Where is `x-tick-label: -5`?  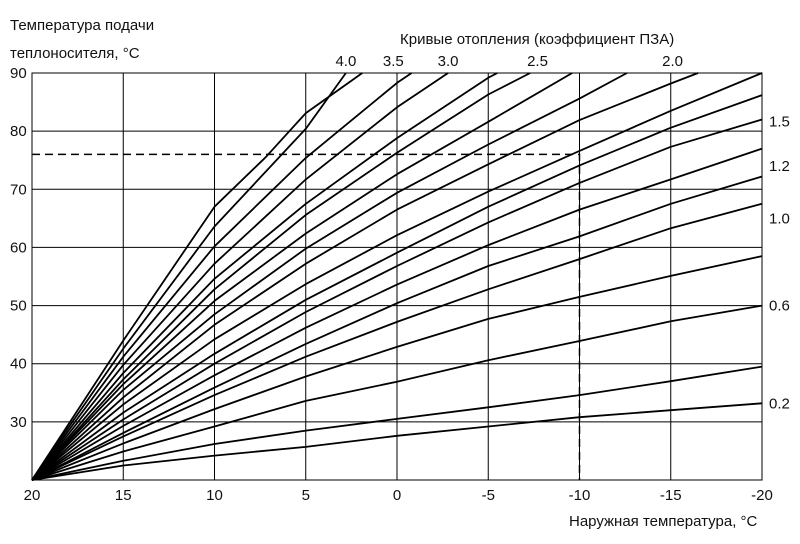
x-tick-label: -5 is located at coordinates (488, 495).